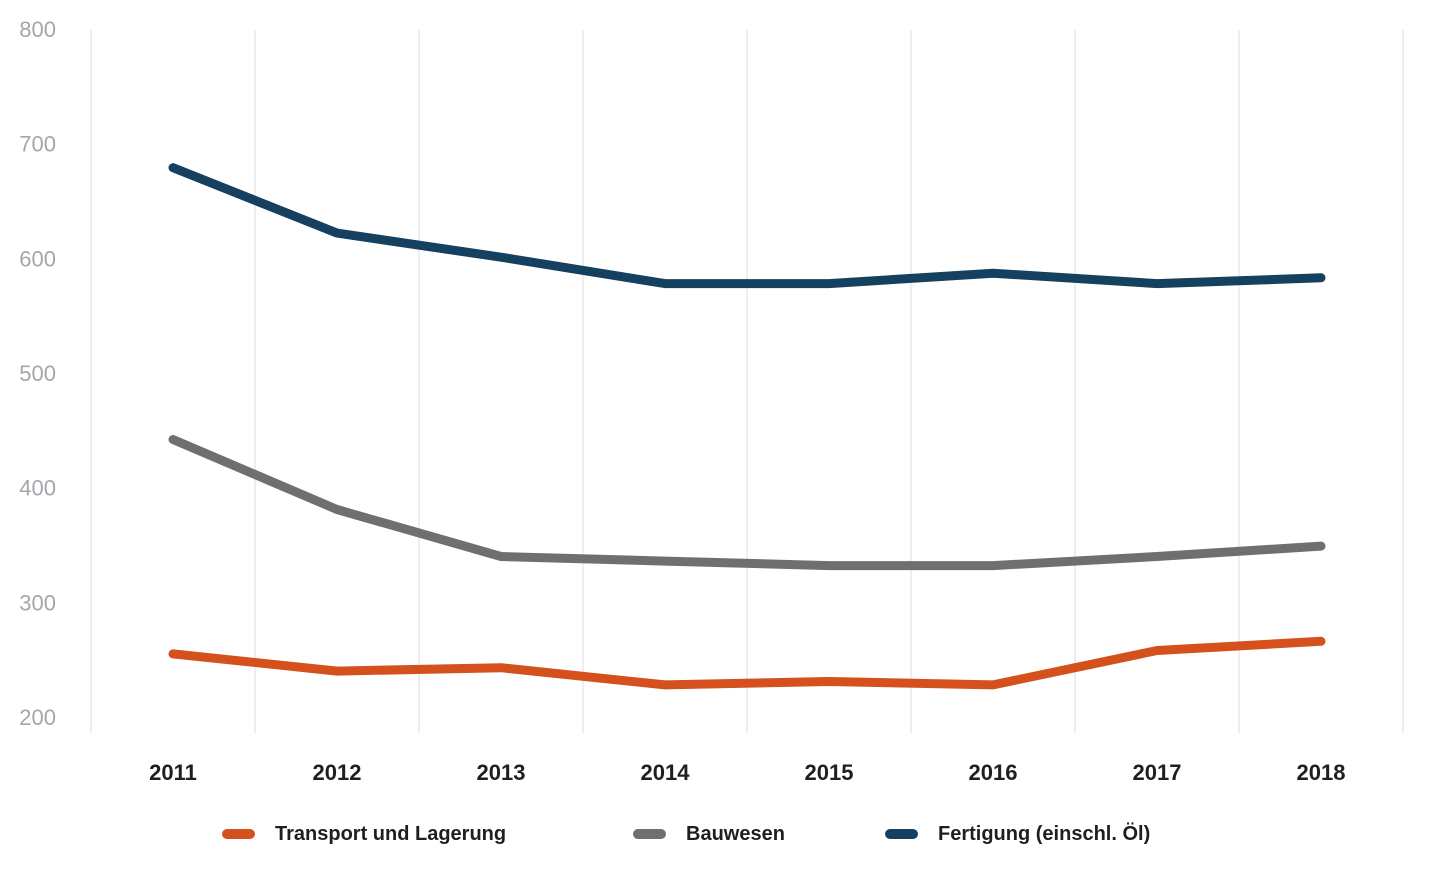 The image size is (1430, 882). I want to click on x-axis-tick-label: 2018, so click(1321, 772).